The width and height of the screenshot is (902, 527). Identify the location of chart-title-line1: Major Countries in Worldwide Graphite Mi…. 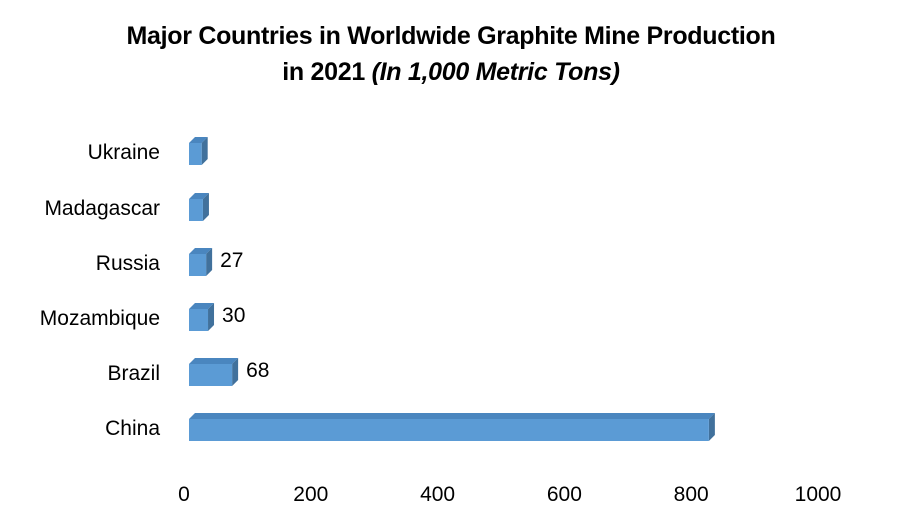
(451, 36).